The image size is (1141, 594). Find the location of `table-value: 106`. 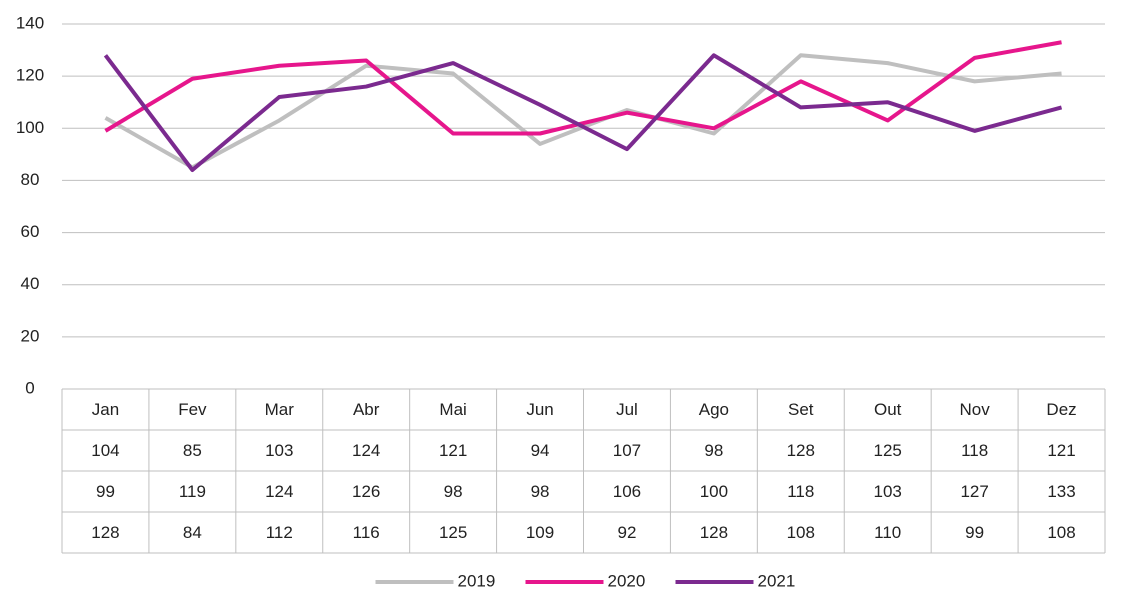

table-value: 106 is located at coordinates (627, 491).